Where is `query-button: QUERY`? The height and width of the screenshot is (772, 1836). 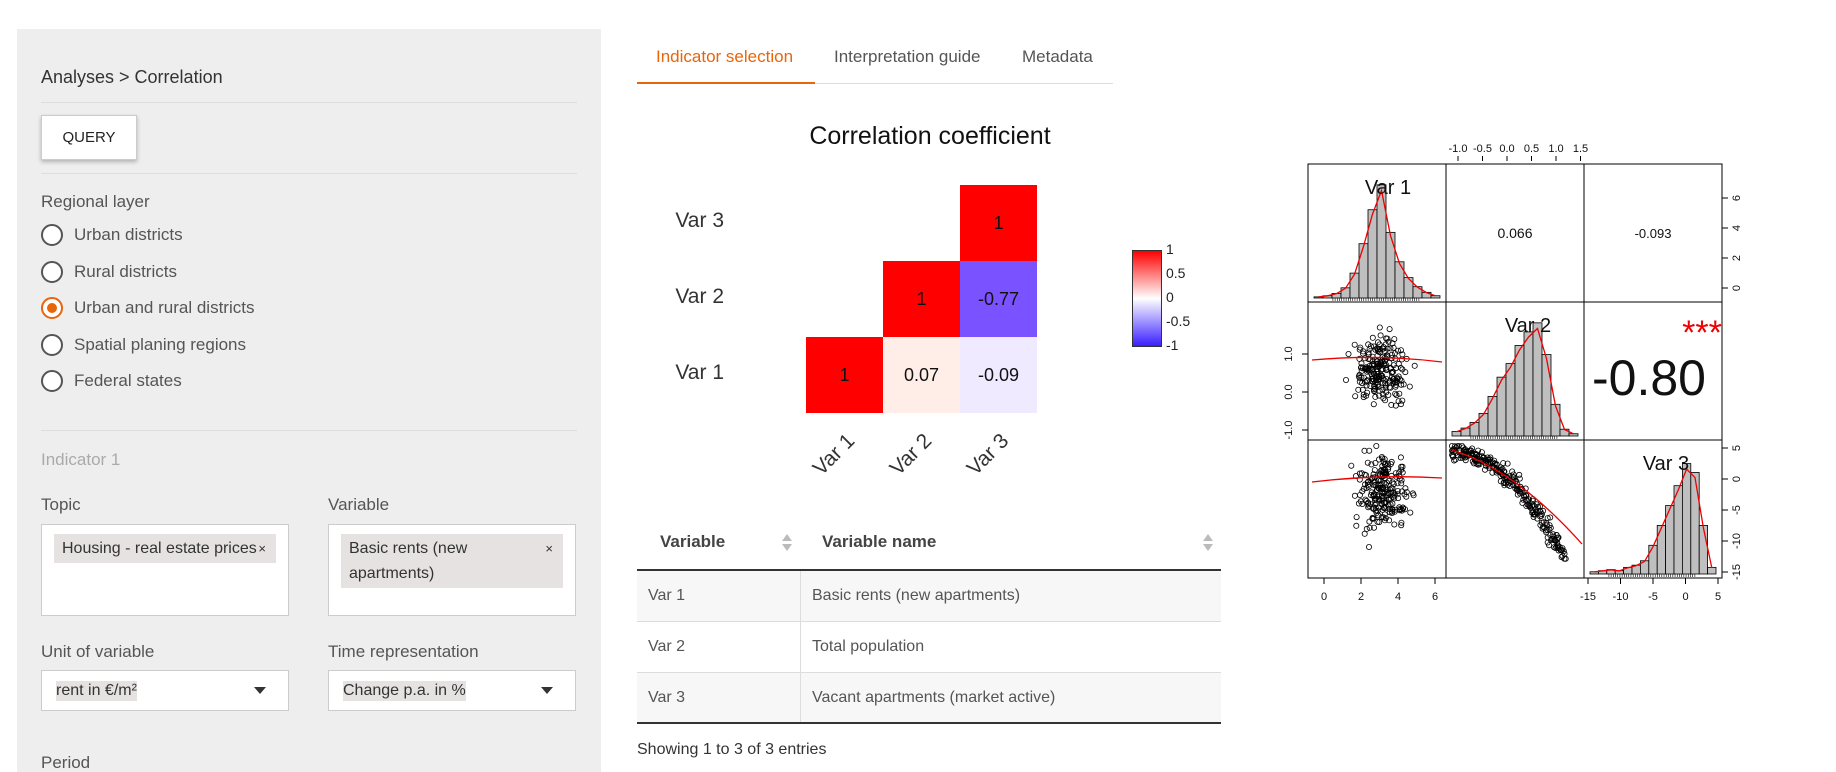
query-button: QUERY is located at coordinates (89, 137).